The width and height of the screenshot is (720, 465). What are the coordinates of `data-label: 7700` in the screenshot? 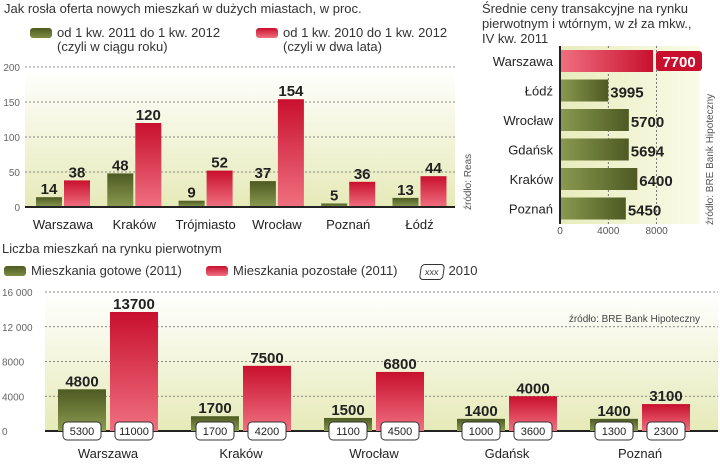 It's located at (678, 62).